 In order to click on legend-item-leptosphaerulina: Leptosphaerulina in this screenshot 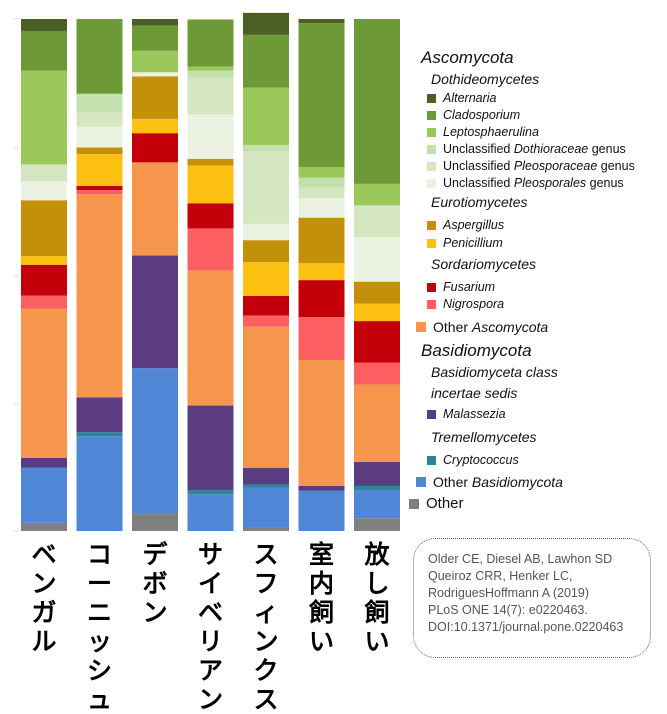, I will do `click(483, 132)`.